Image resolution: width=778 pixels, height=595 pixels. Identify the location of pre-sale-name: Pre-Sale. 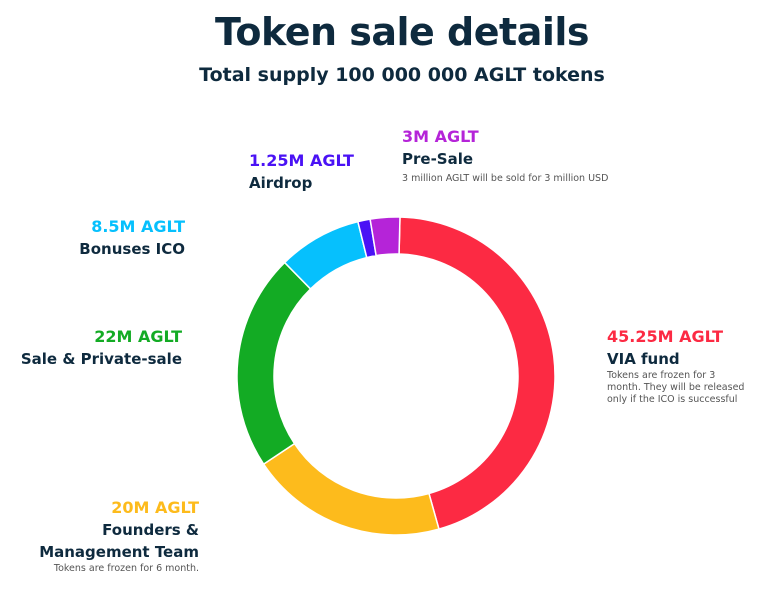
(438, 159).